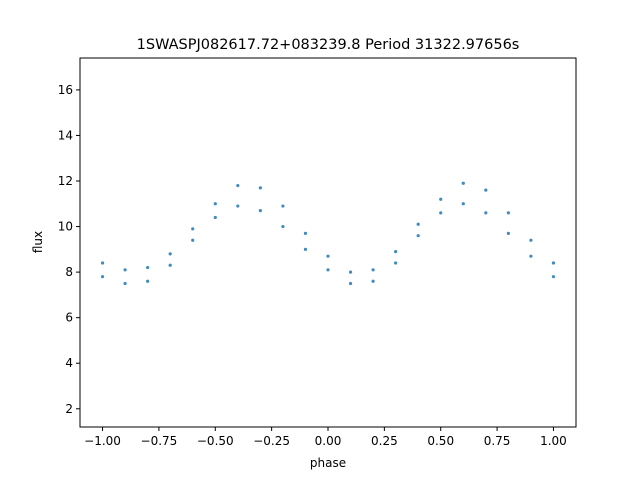 This screenshot has width=640, height=480. Describe the element at coordinates (69, 318) in the screenshot. I see `y-tick-label: 6` at that location.